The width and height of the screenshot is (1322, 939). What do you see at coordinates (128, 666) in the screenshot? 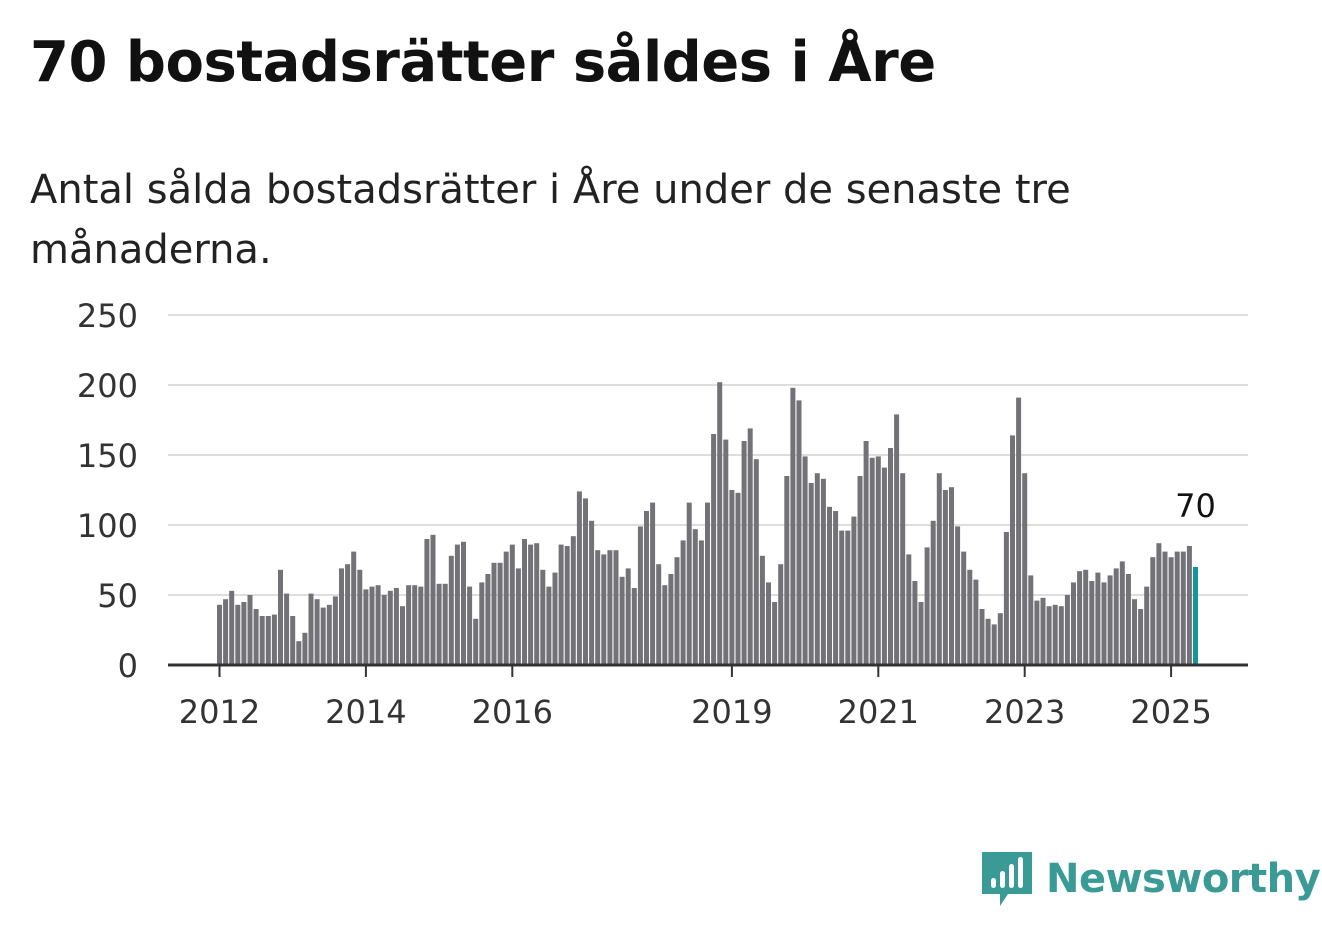
I see `y-tick-label: 0` at bounding box center [128, 666].